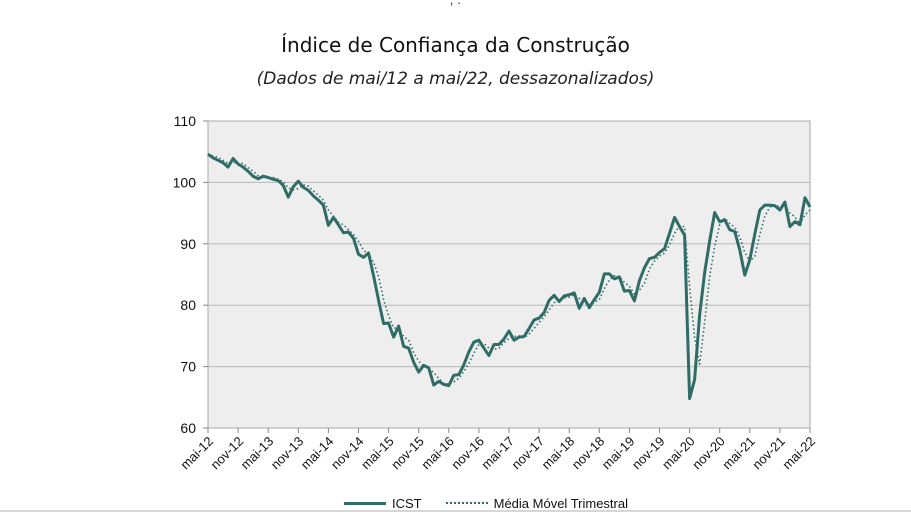  What do you see at coordinates (455, 511) in the screenshot?
I see `bottom-divider` at bounding box center [455, 511].